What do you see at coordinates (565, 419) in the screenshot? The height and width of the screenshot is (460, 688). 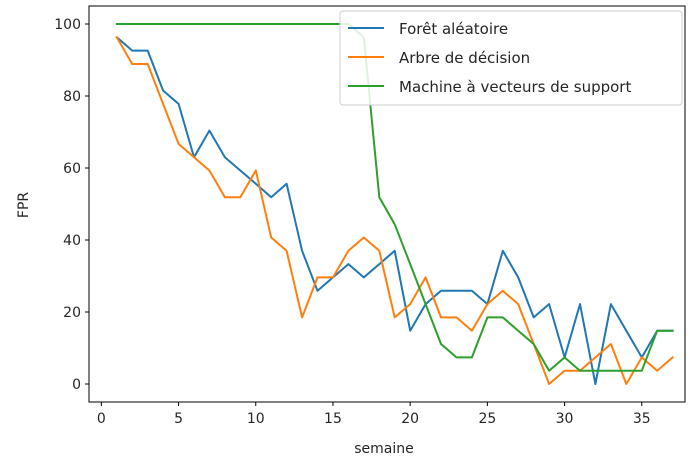 I see `x-tick-label: 30` at bounding box center [565, 419].